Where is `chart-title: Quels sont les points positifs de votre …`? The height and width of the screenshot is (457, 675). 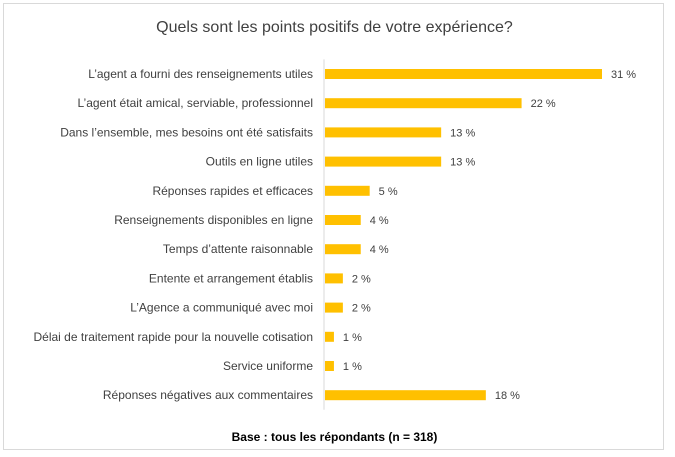 chart-title: Quels sont les points positifs de votre … is located at coordinates (334, 27).